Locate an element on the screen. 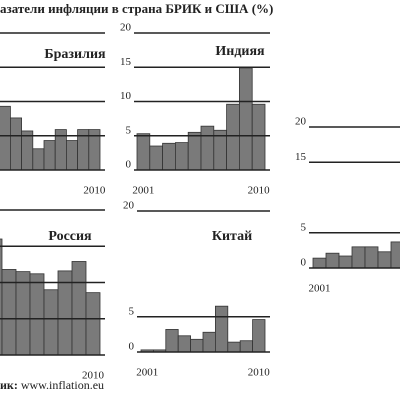  panel-title: Бразилия is located at coordinates (75, 54).